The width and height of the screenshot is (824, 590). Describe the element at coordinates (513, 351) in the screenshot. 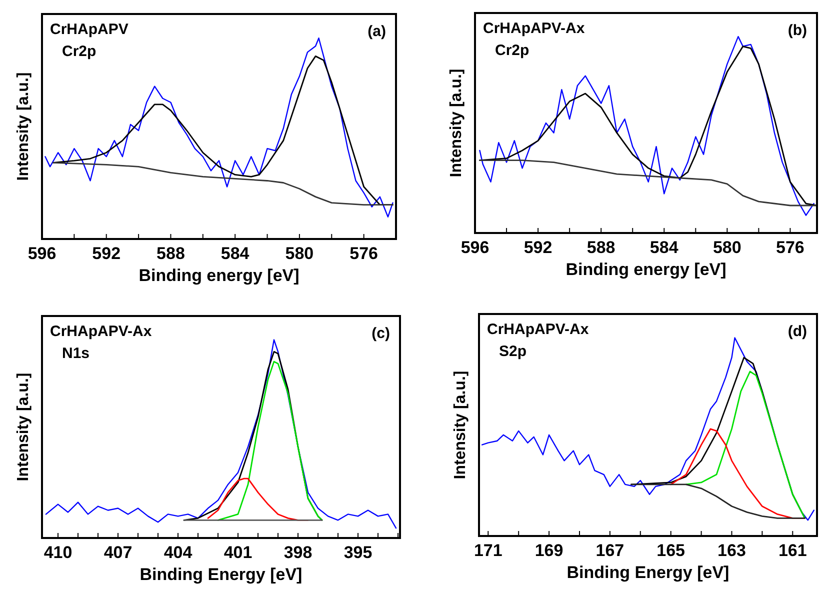

I see `annotation: S2p` at that location.